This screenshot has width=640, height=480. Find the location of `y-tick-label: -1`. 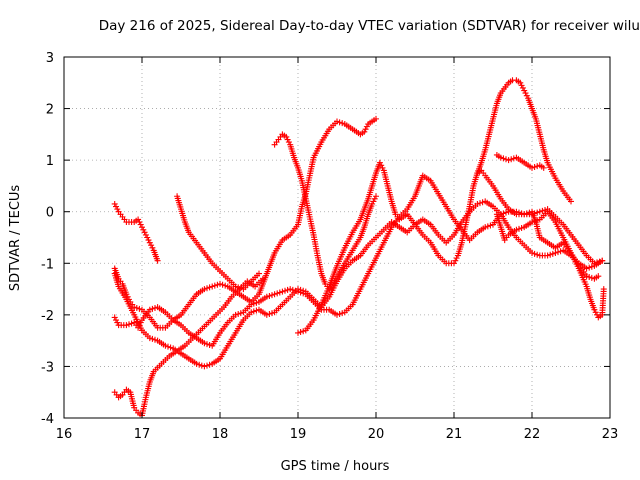

y-tick-label: -1 is located at coordinates (47, 264).